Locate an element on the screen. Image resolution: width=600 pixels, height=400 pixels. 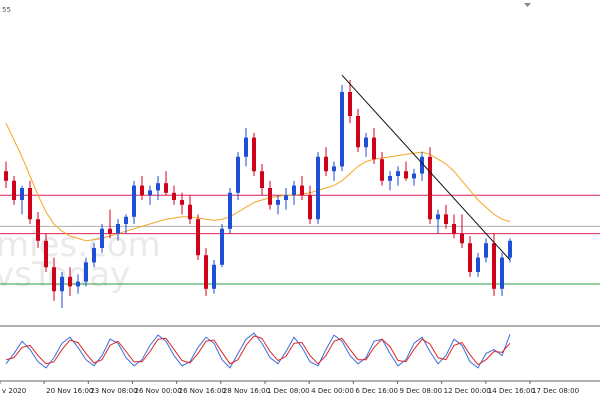
x-tick-label: v 2020 is located at coordinates (14, 391).